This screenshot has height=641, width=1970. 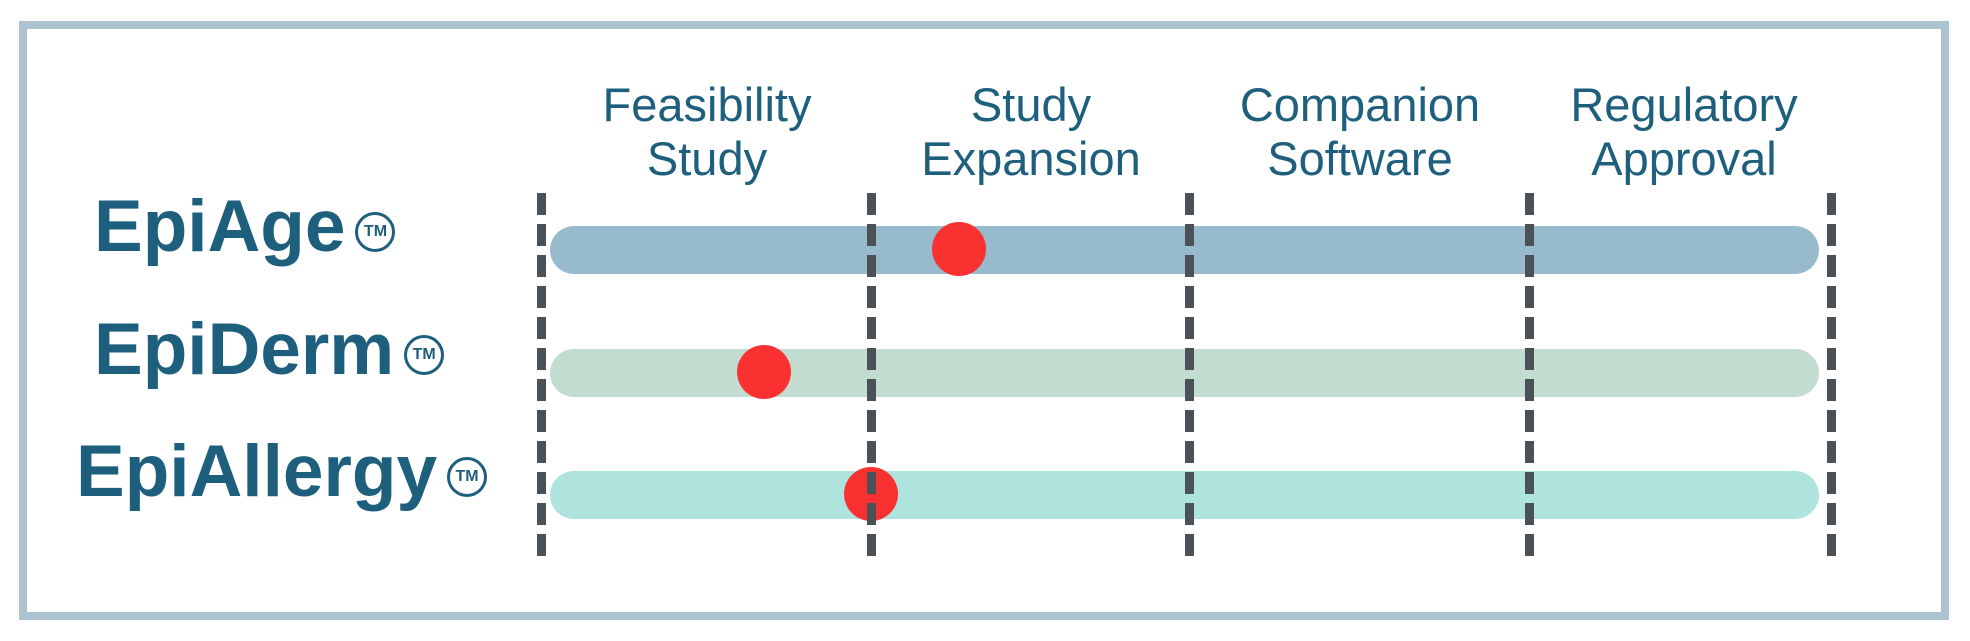 I want to click on product-name: EpiAge, so click(x=220, y=226).